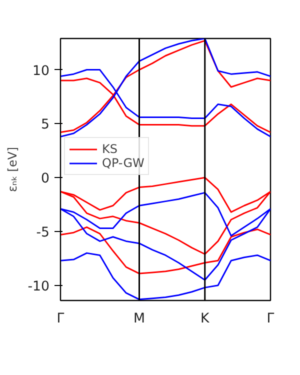 Image resolution: width=300 pixels, height=375 pixels. What do you see at coordinates (139, 319) in the screenshot?
I see `x-tick-label: M` at bounding box center [139, 319].